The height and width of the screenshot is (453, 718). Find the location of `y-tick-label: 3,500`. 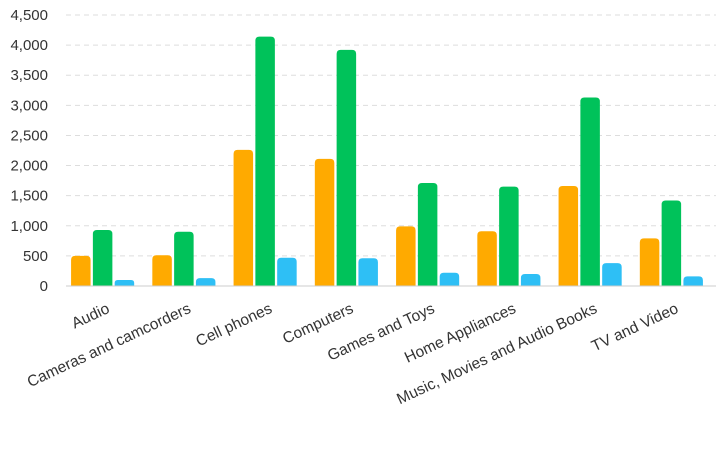

y-tick-label: 3,500 is located at coordinates (29, 75).